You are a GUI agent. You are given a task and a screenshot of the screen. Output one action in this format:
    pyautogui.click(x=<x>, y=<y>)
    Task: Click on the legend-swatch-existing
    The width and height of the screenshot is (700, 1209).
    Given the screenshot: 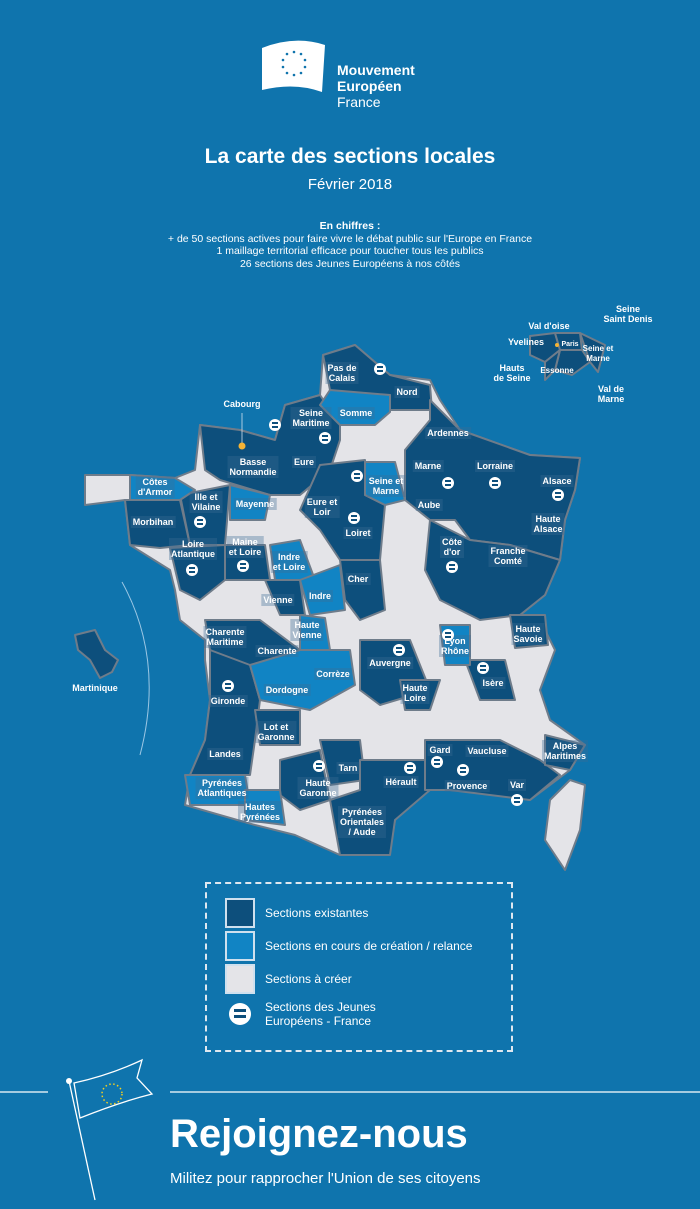 What is the action you would take?
    pyautogui.click(x=240, y=913)
    